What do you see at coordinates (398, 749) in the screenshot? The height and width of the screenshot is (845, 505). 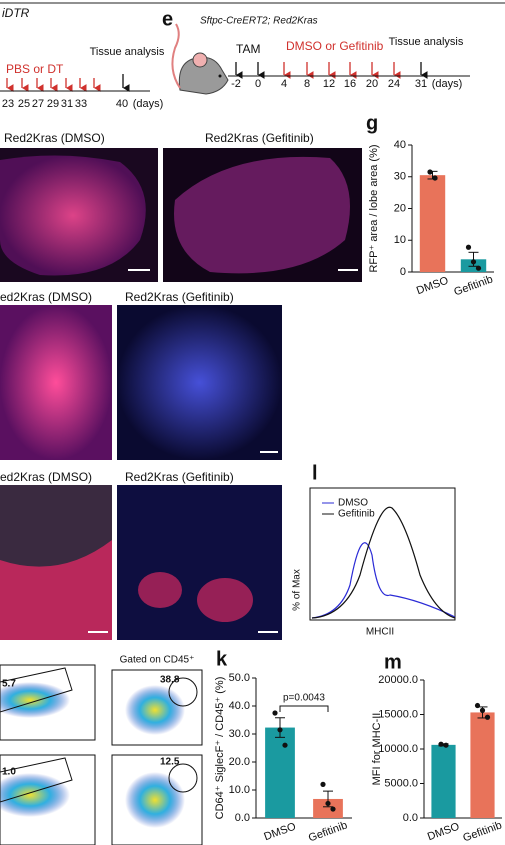 I see `y-tick-label: 10000.0` at bounding box center [398, 749].